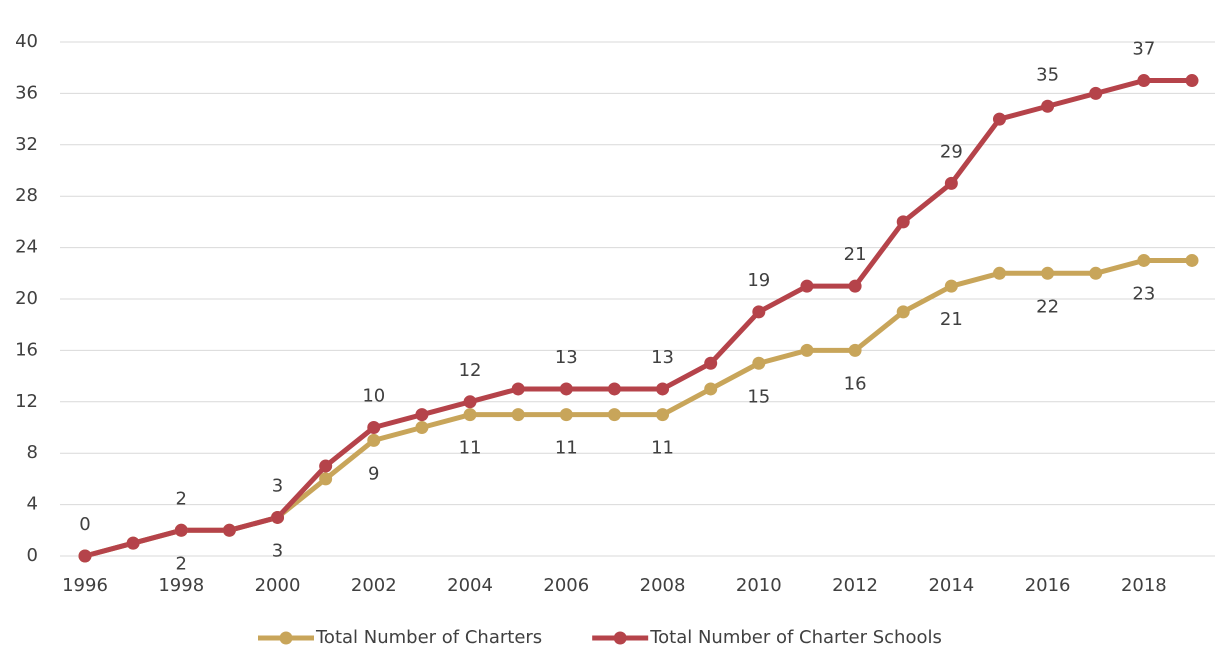  Describe the element at coordinates (1047, 74) in the screenshot. I see `data-label: 35` at that location.